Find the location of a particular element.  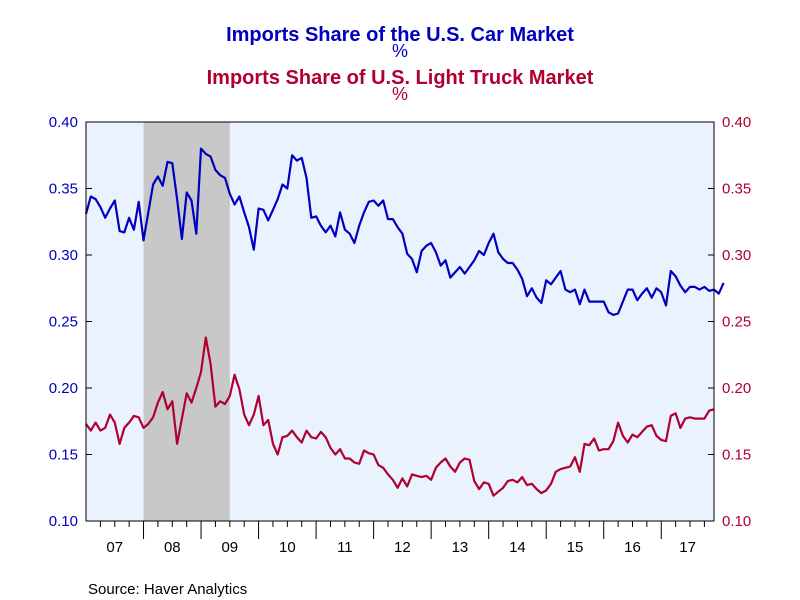

left-y-tick-label: 0.40 is located at coordinates (63, 122).